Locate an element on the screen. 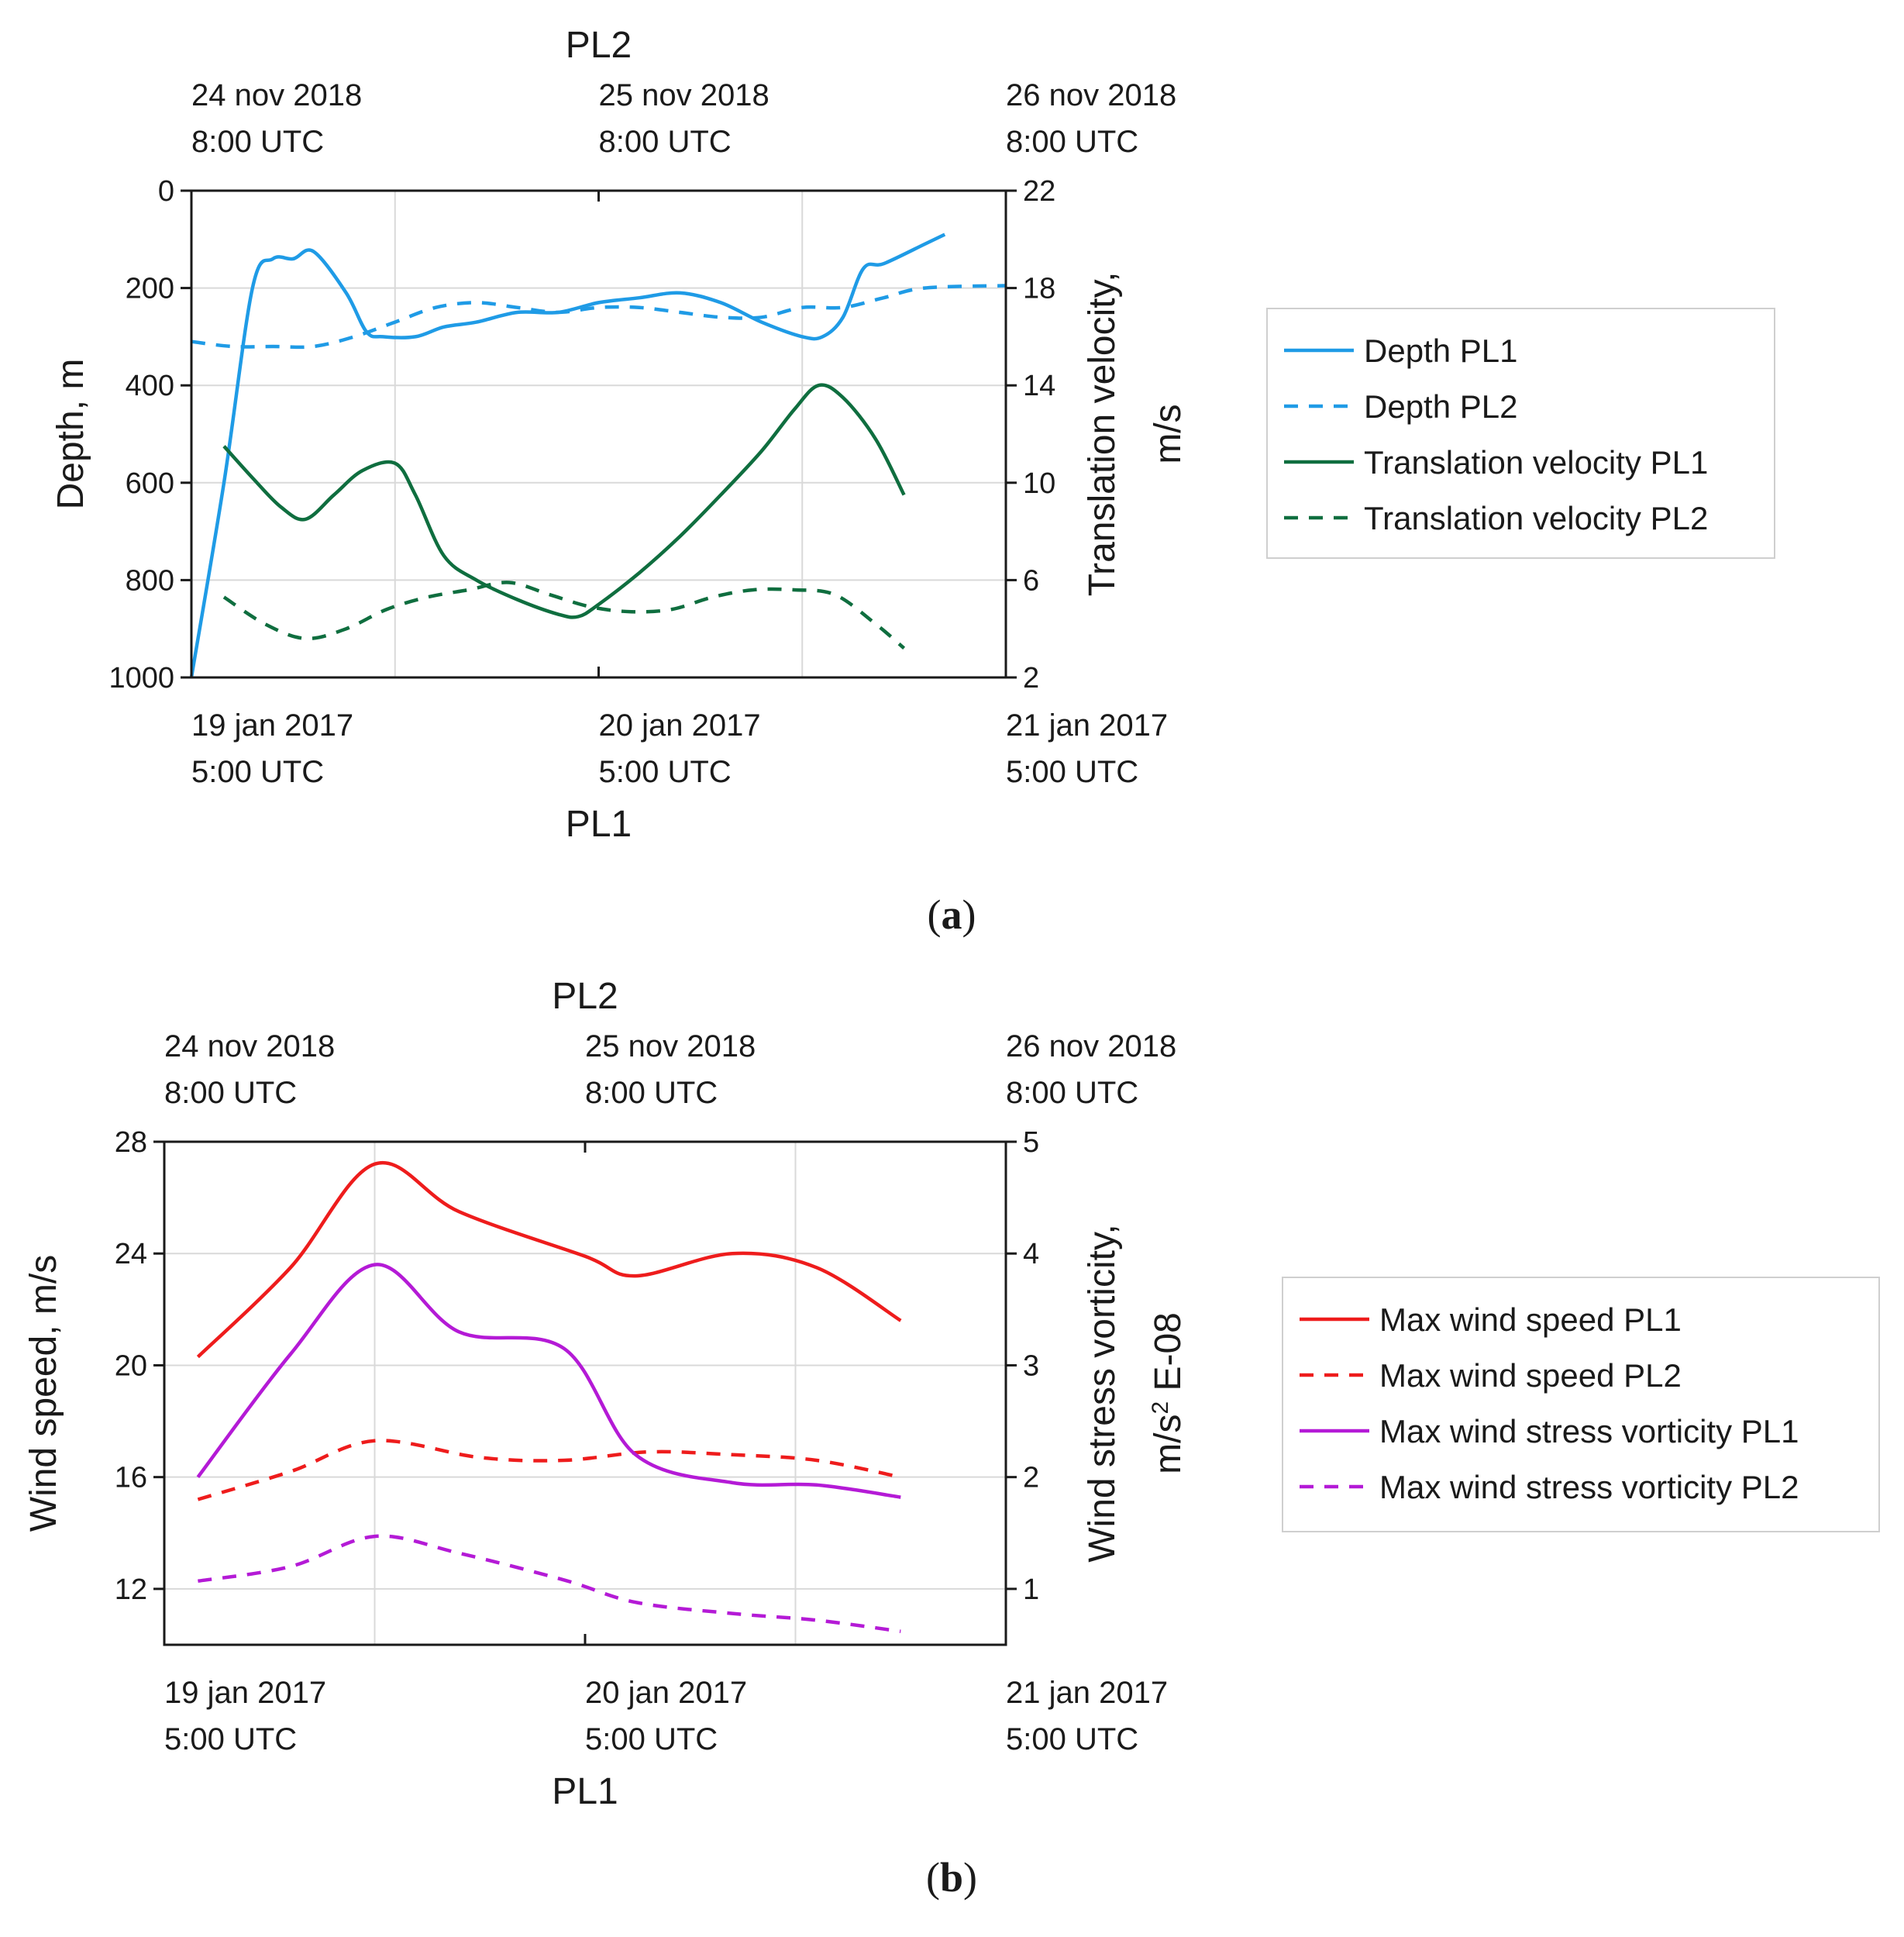 The image size is (1904, 1937). left-axis-label: Depth, m is located at coordinates (70, 435).